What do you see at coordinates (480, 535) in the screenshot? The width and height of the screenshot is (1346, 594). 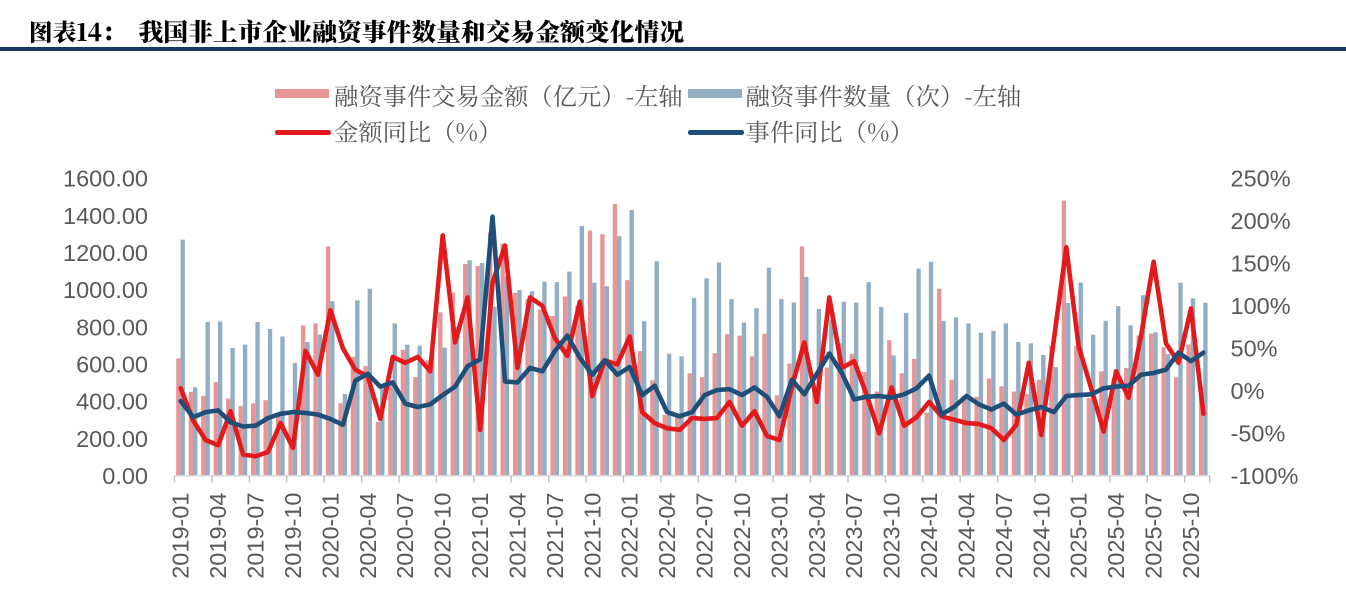 I see `svg-text: 2021-01` at bounding box center [480, 535].